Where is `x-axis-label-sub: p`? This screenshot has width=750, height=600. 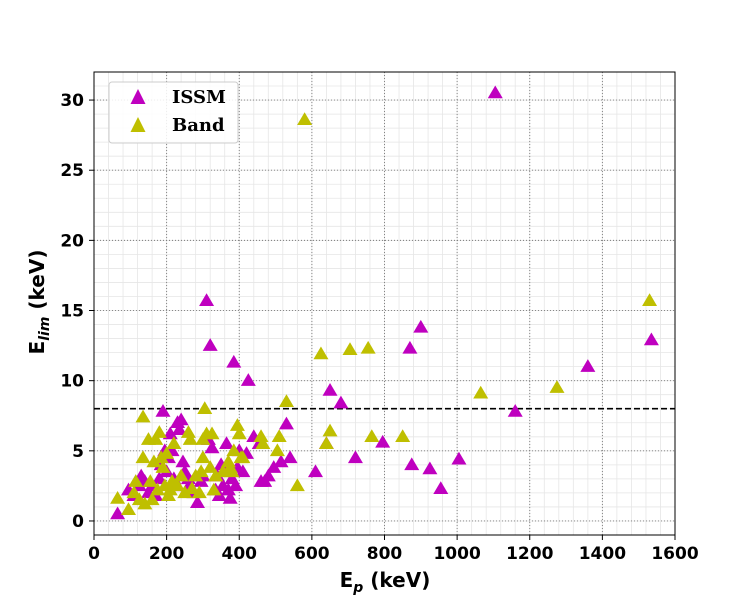 x-axis-label-sub: p is located at coordinates (357, 588).